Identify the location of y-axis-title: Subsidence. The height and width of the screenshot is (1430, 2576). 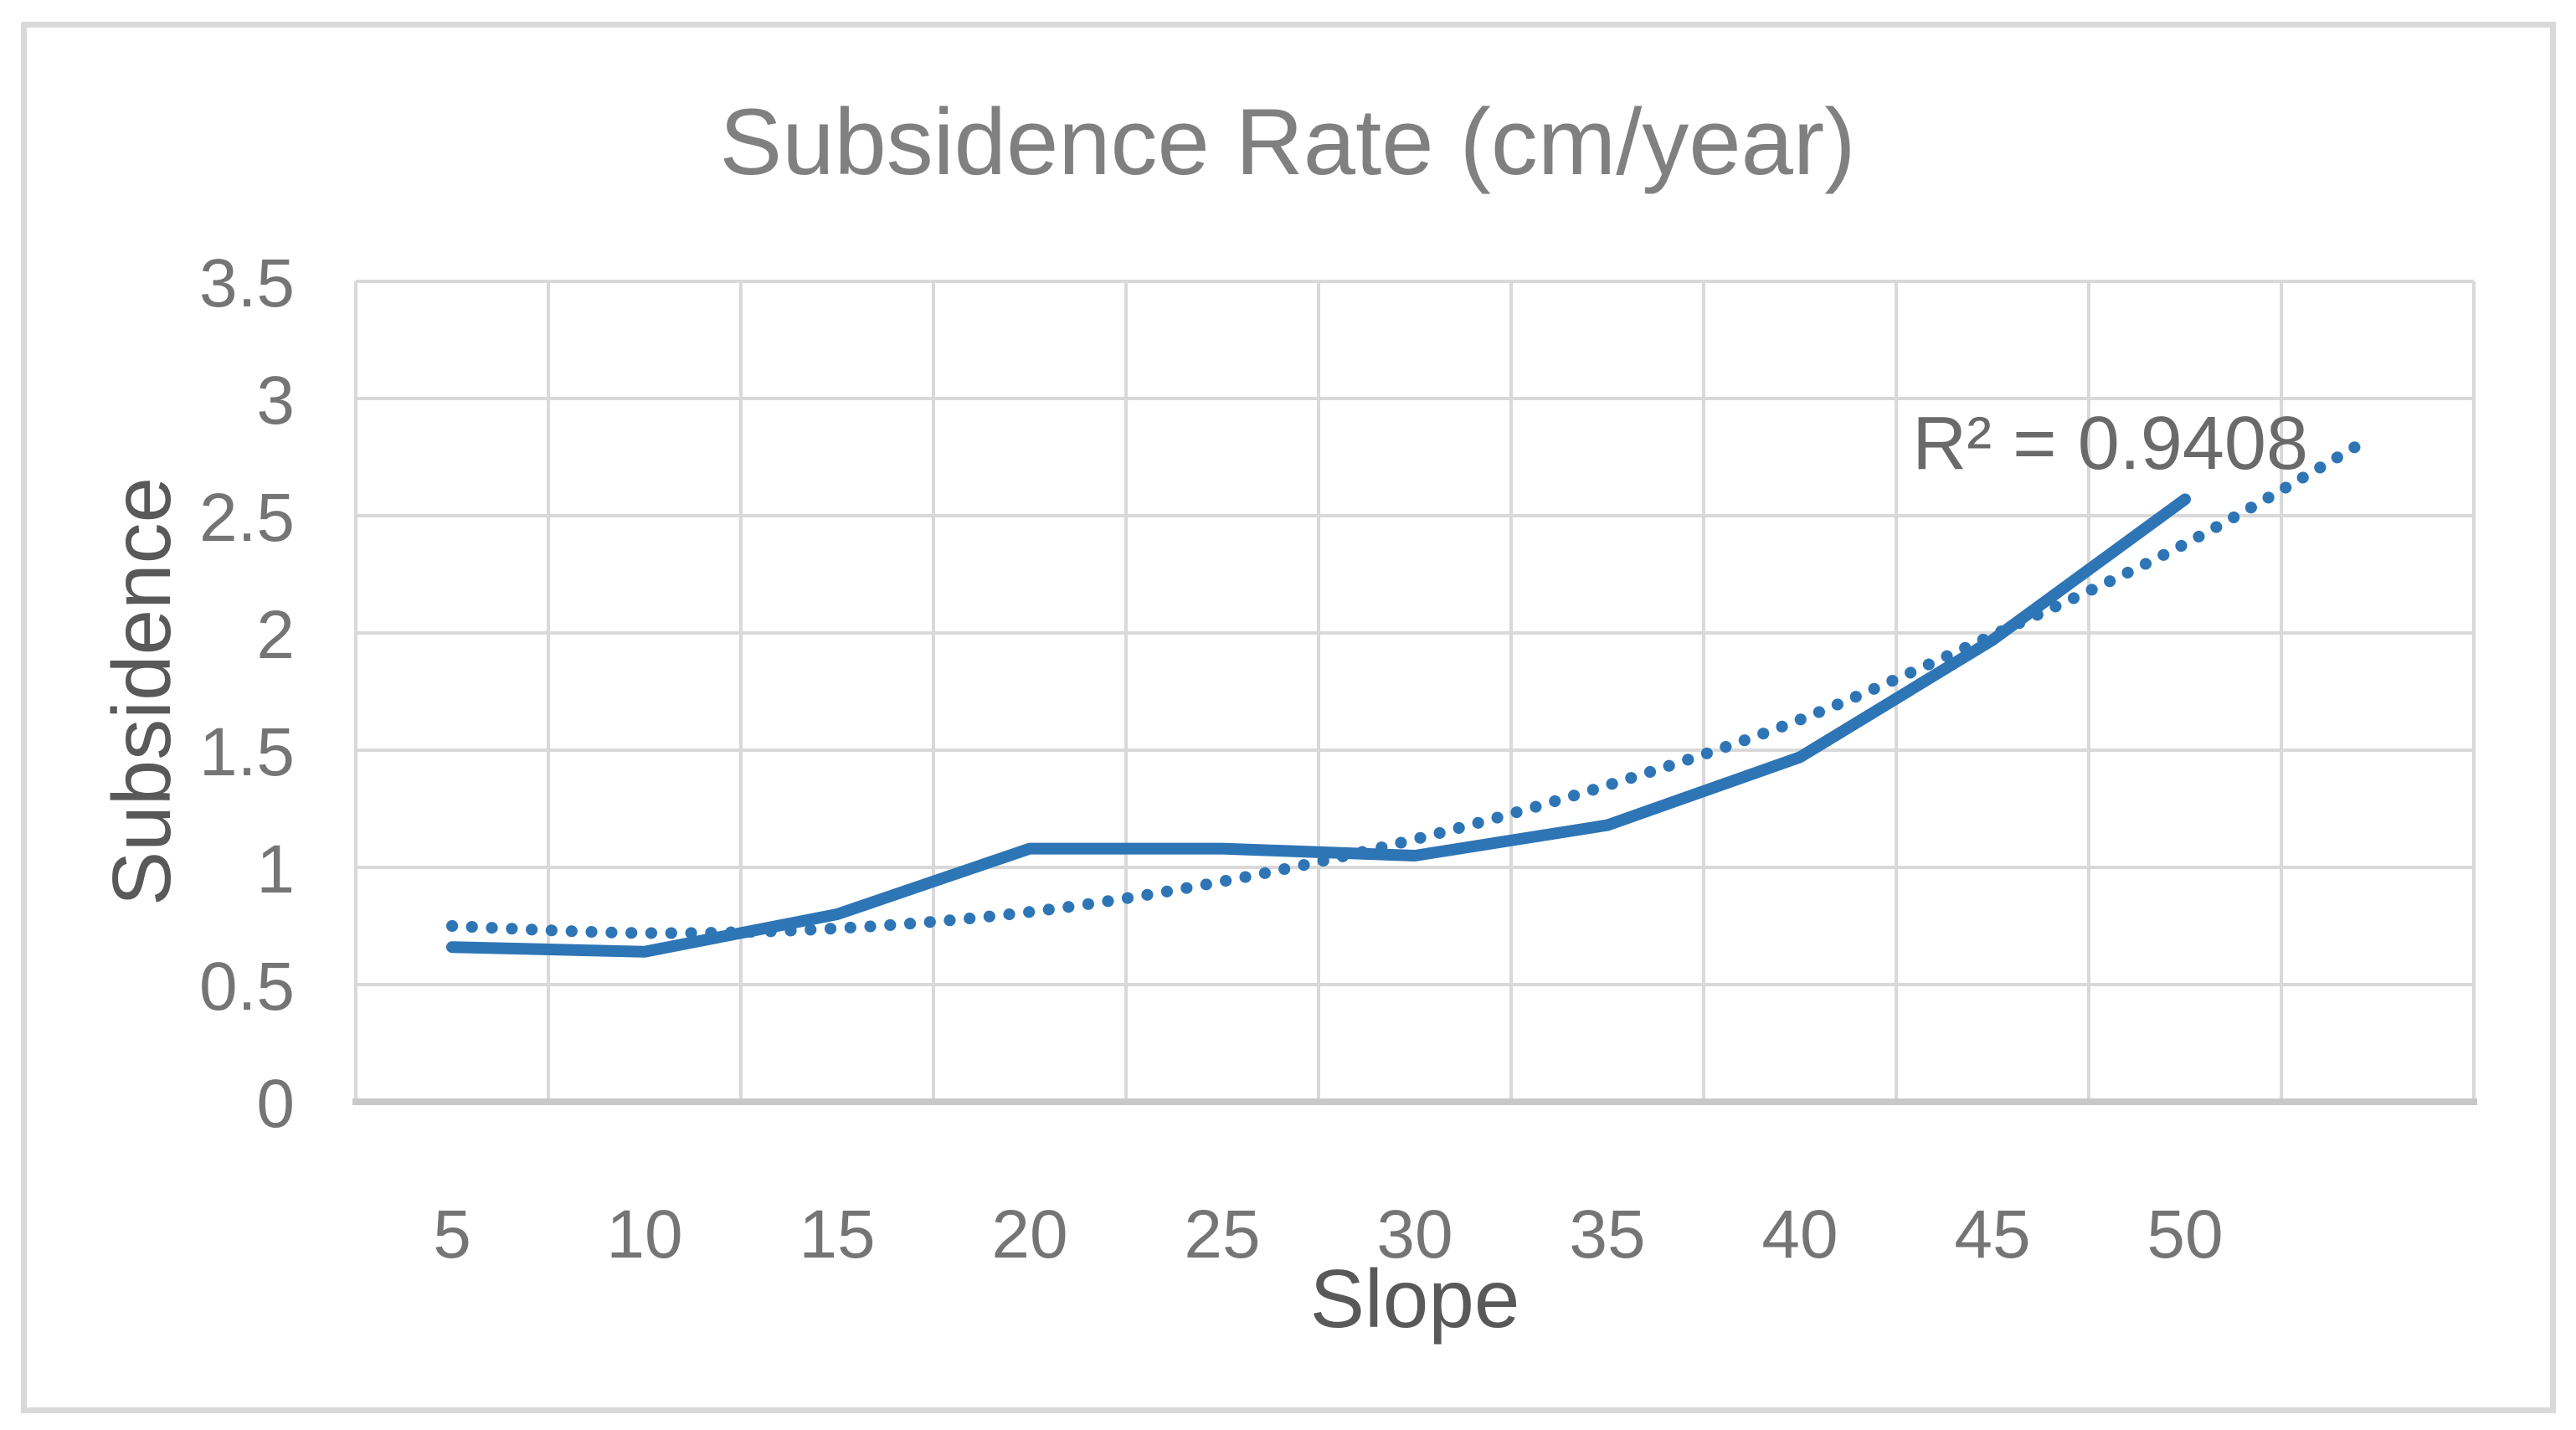
(141, 692).